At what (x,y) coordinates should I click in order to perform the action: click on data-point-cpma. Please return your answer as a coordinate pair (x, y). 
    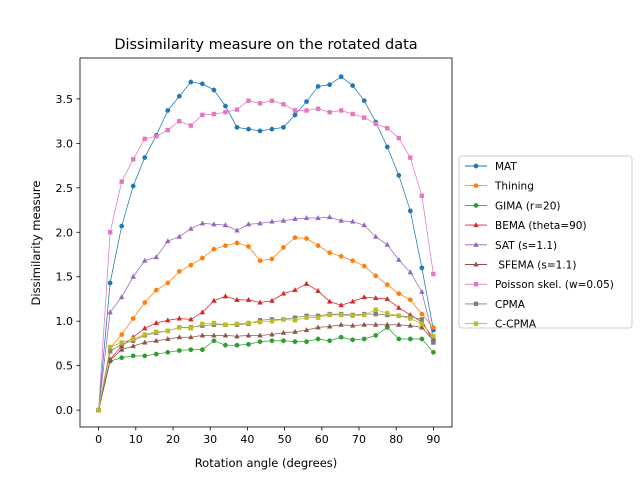
    Looking at the image, I should click on (433, 342).